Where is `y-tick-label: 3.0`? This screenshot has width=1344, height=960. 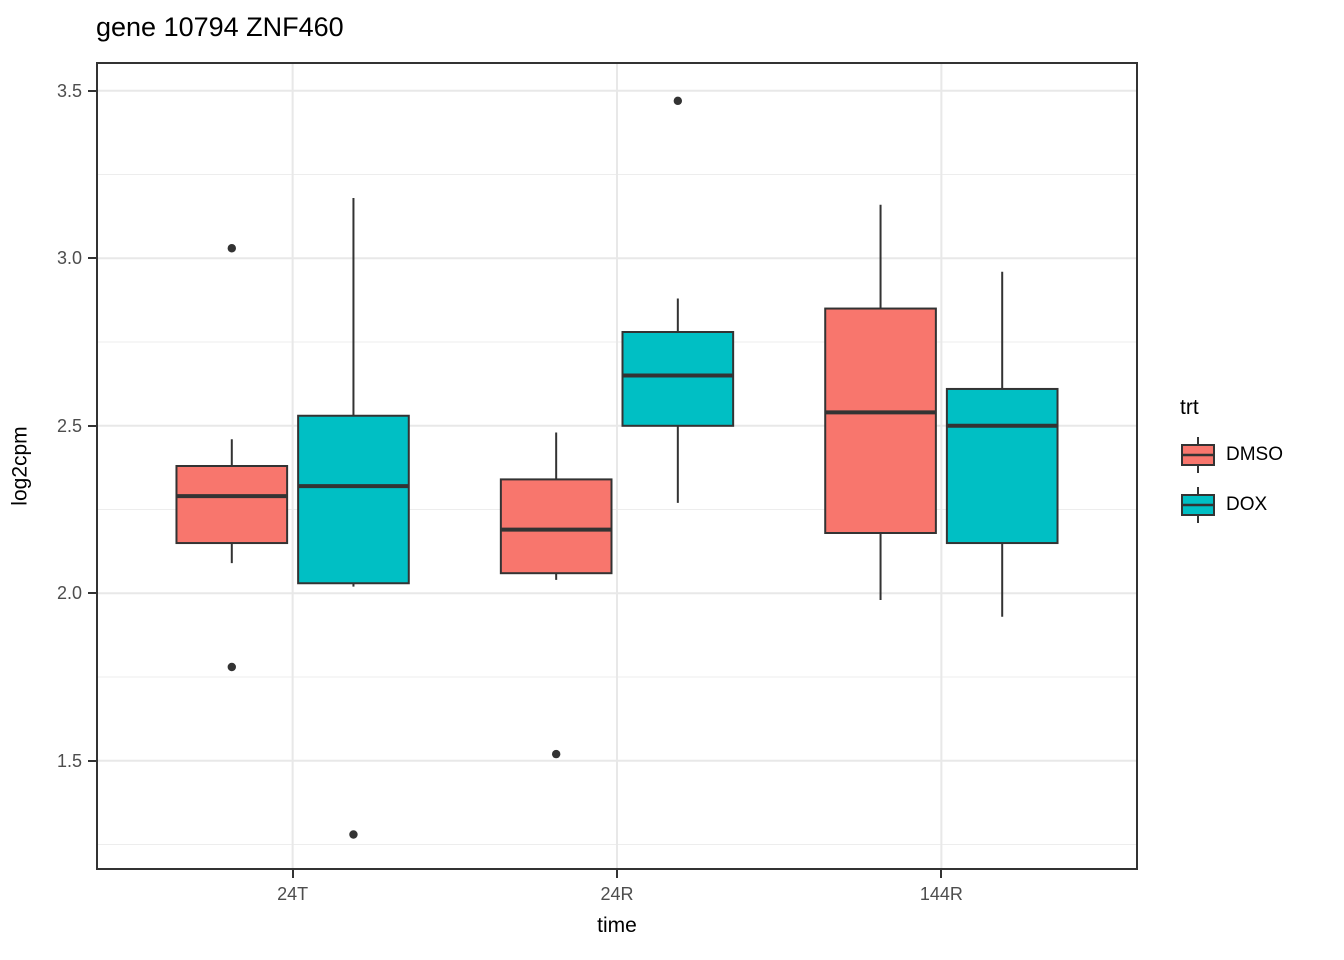
y-tick-label: 3.0 is located at coordinates (69, 258).